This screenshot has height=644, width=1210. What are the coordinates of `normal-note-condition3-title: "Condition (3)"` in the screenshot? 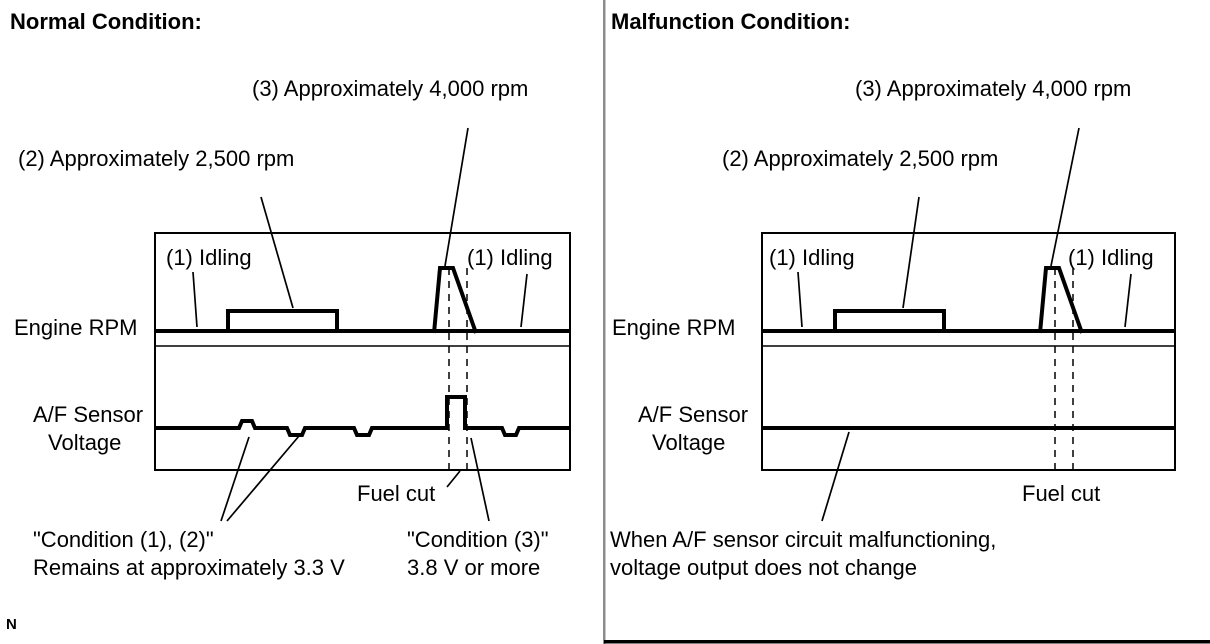 It's located at (478, 539).